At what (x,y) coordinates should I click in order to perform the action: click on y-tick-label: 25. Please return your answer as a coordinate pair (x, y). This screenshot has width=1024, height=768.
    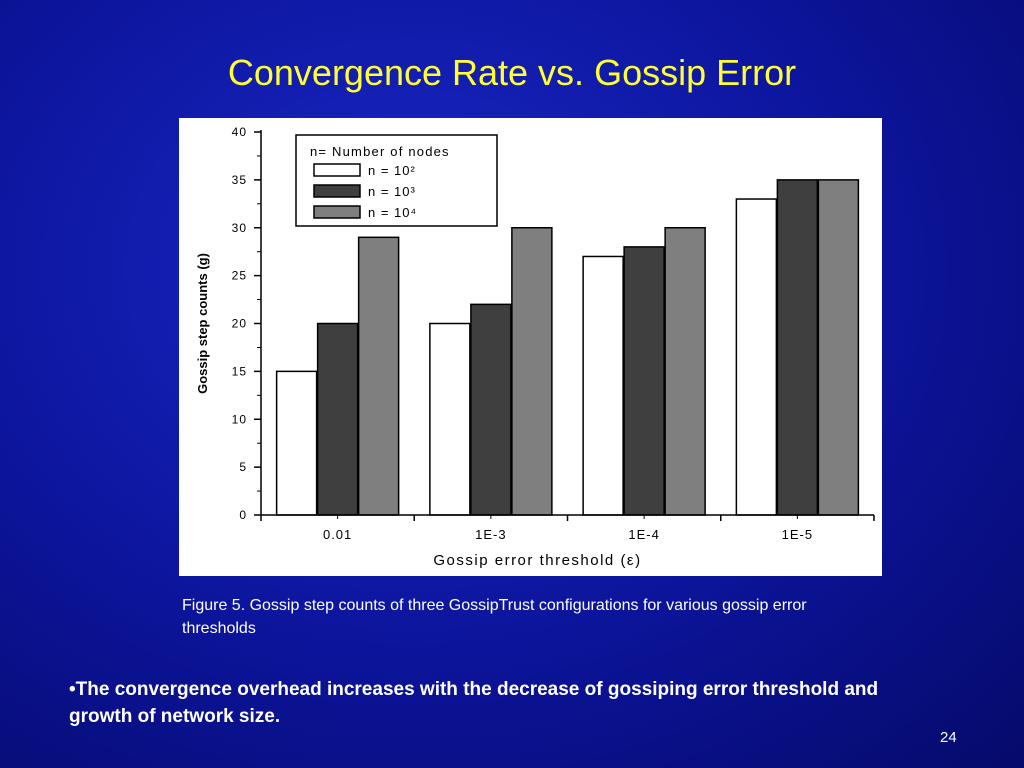
    Looking at the image, I should click on (239, 276).